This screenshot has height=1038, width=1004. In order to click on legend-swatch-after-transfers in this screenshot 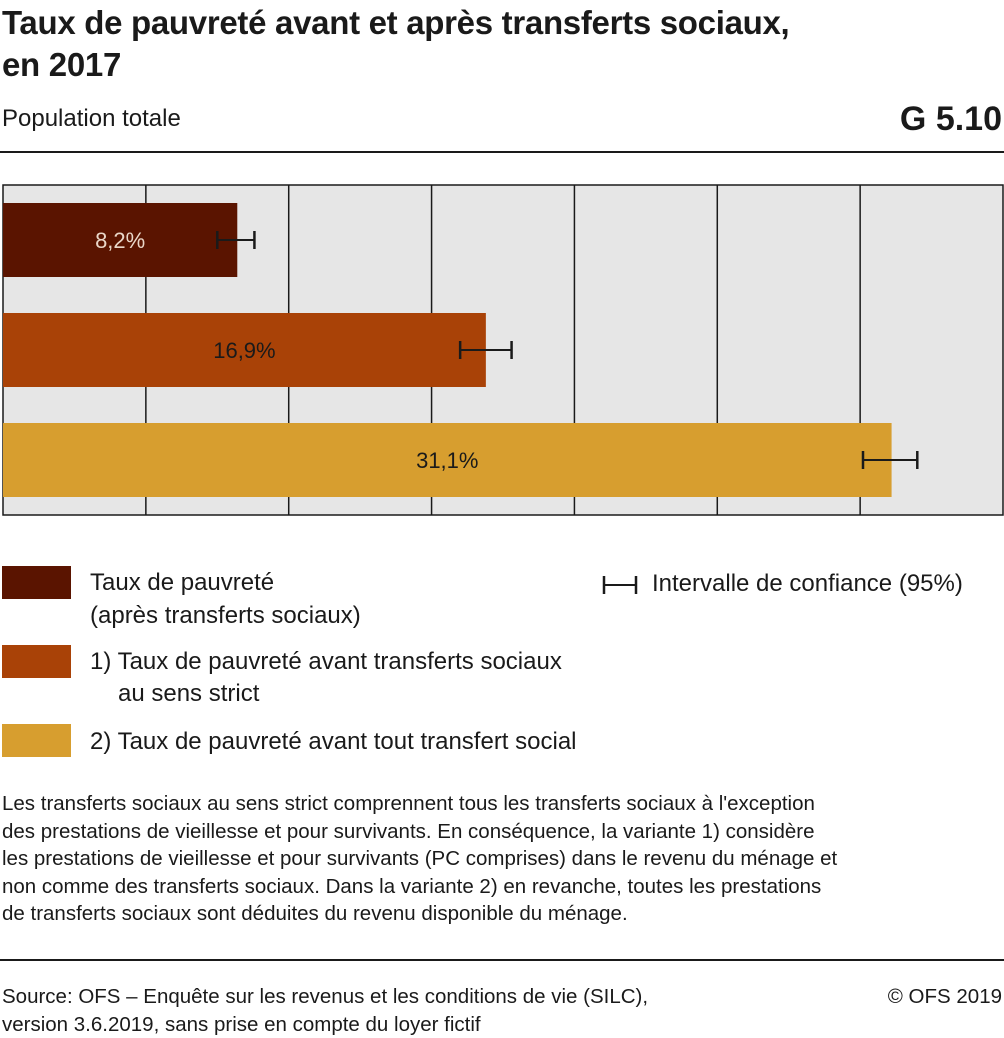, I will do `click(36, 582)`.